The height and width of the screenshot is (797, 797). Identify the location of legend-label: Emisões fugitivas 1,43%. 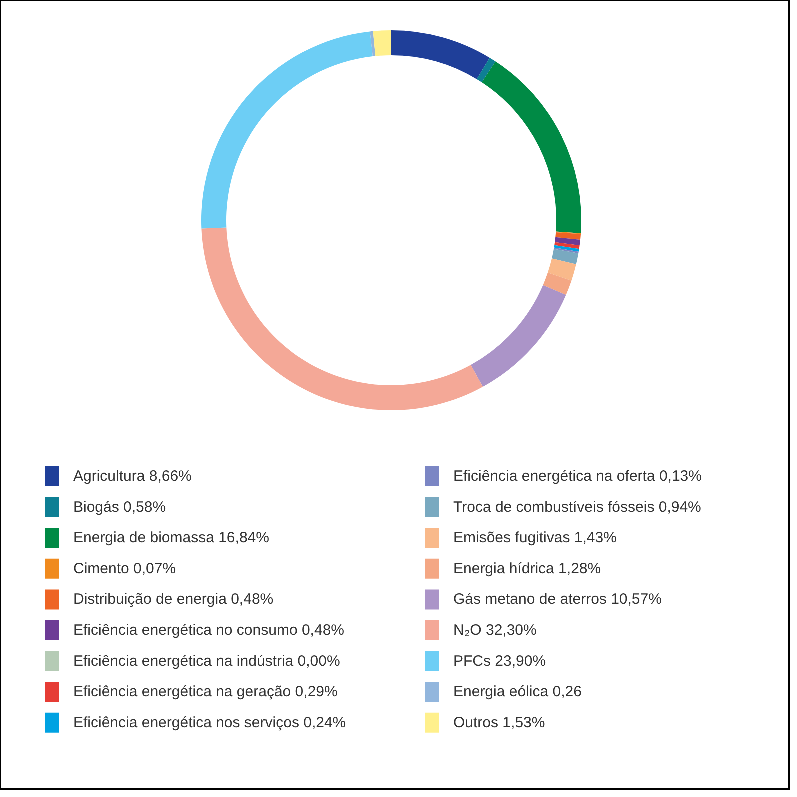
(535, 538).